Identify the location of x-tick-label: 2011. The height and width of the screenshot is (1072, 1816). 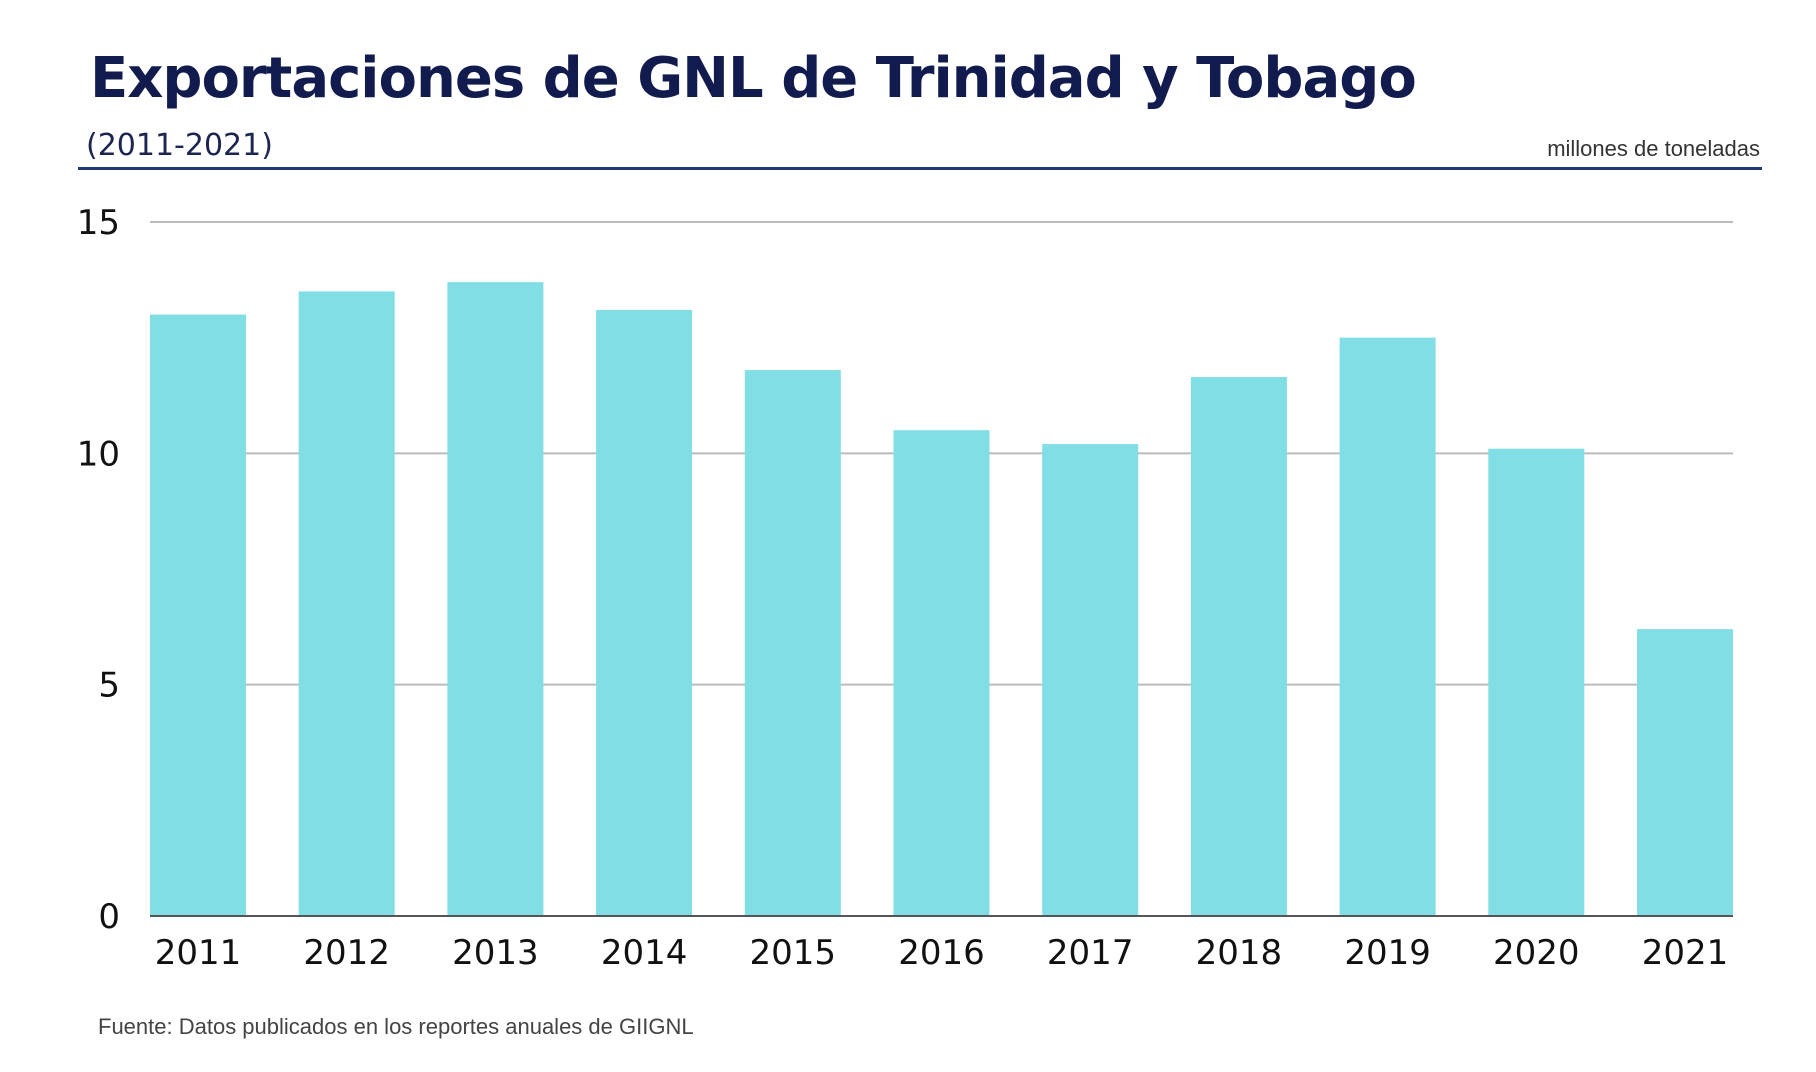
(198, 953).